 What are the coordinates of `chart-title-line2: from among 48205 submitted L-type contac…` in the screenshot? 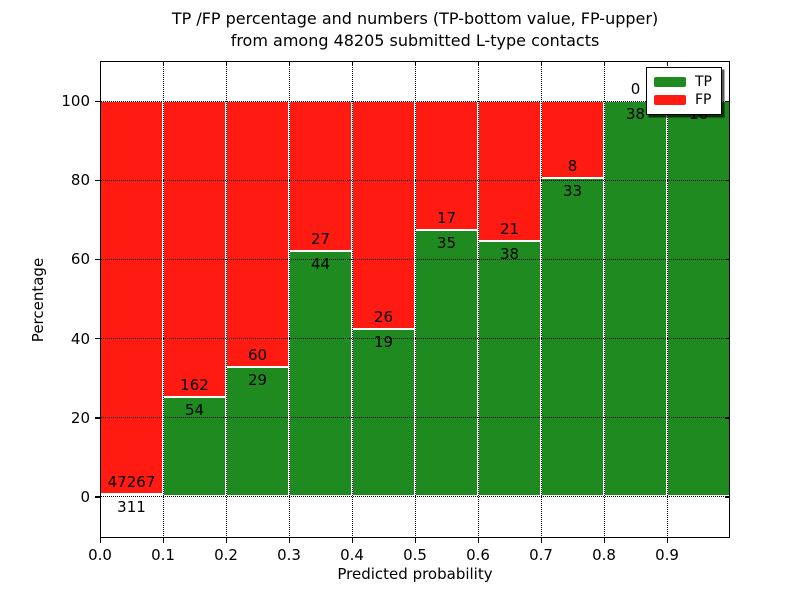 It's located at (415, 40).